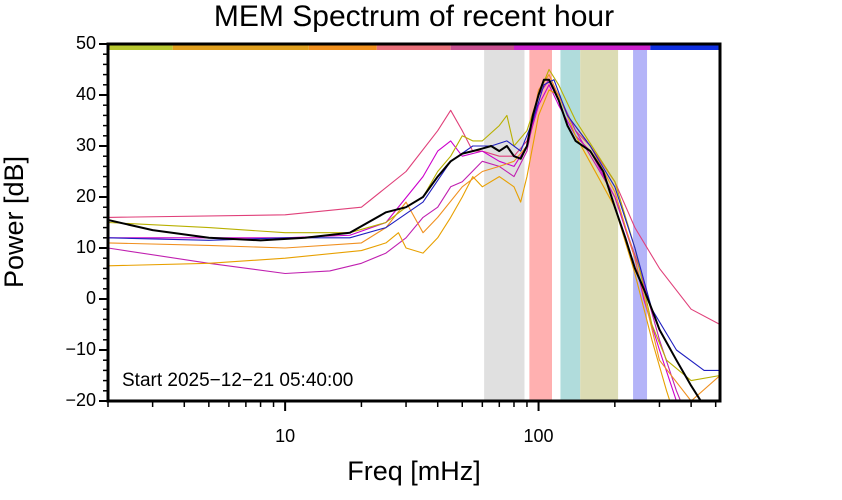 The width and height of the screenshot is (842, 500). I want to click on x-tick-label: 100, so click(539, 436).